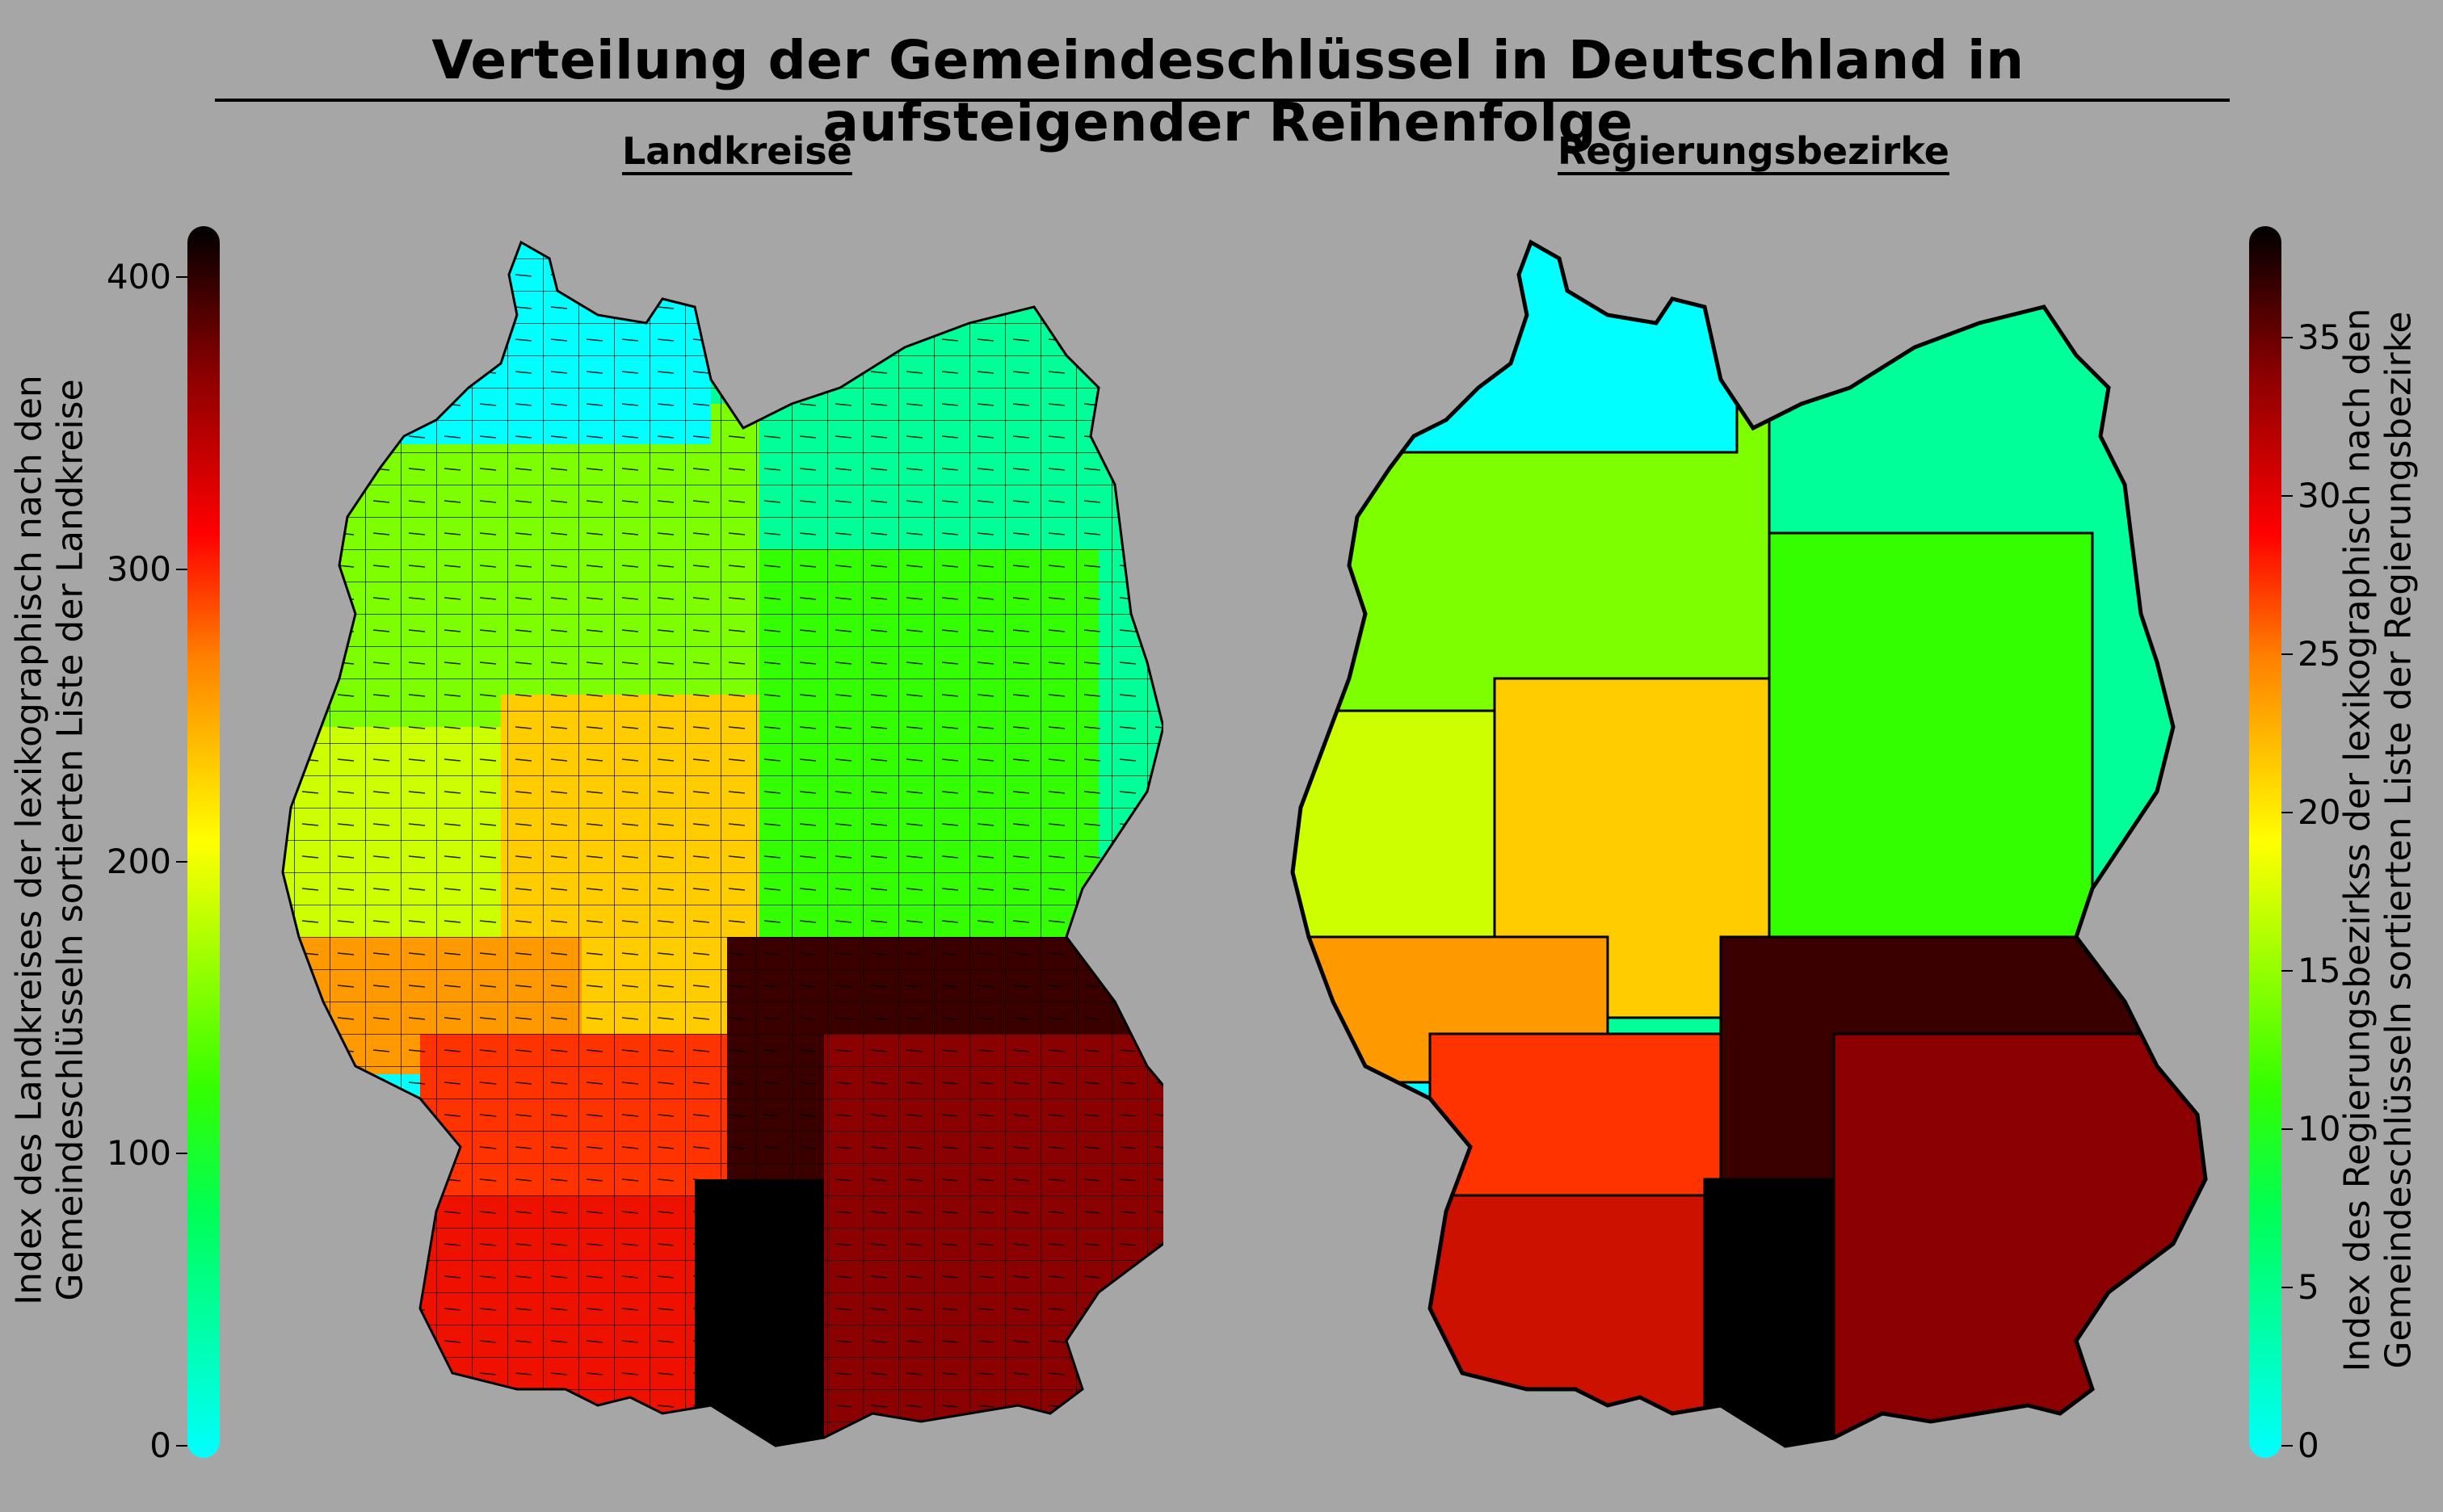  What do you see at coordinates (2319, 1128) in the screenshot?
I see `right-tick-label: 10` at bounding box center [2319, 1128].